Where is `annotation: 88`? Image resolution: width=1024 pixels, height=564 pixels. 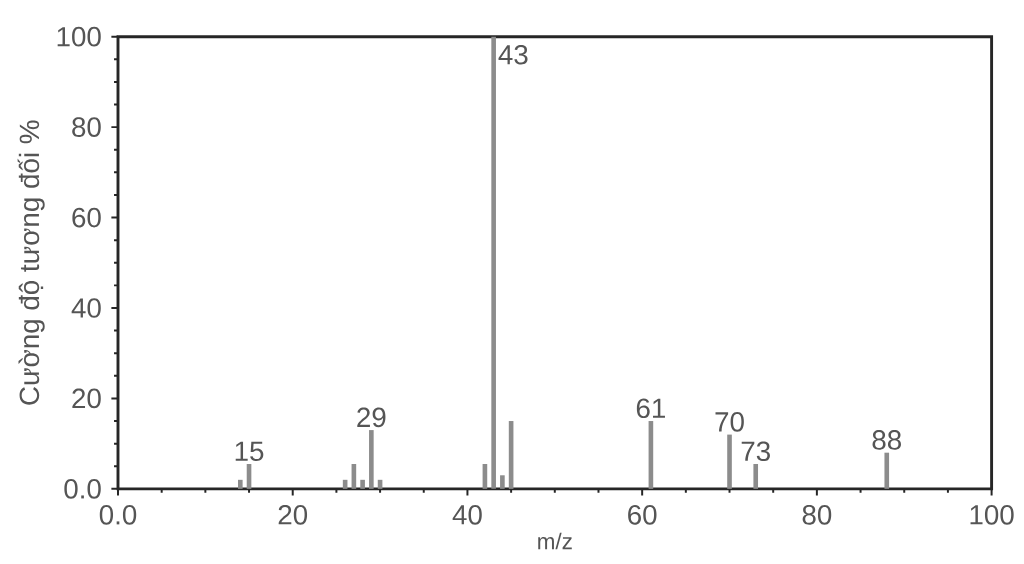 annotation: 88 is located at coordinates (886, 440).